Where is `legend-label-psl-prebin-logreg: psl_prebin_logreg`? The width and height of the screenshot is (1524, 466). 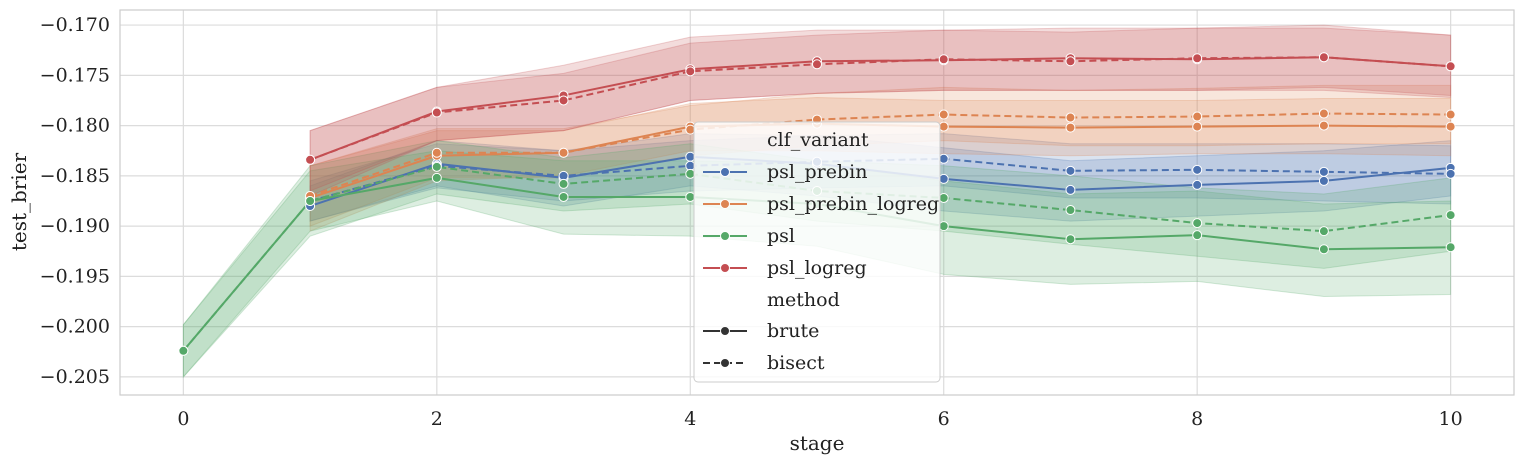
legend-label-psl-prebin-logreg: psl_prebin_logreg is located at coordinates (853, 204).